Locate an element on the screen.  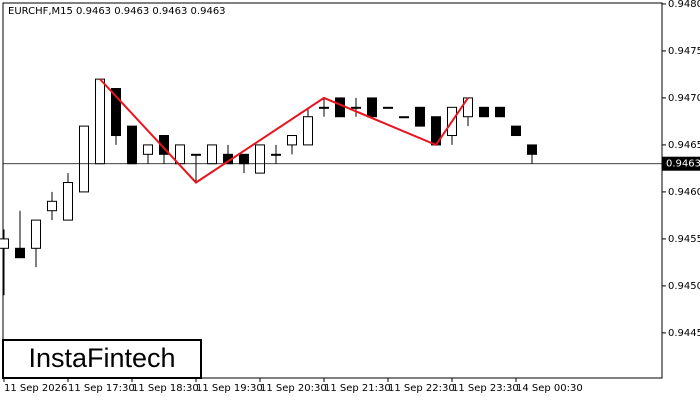
x-tick-label: 11 Sep 18:30 is located at coordinates (165, 388).